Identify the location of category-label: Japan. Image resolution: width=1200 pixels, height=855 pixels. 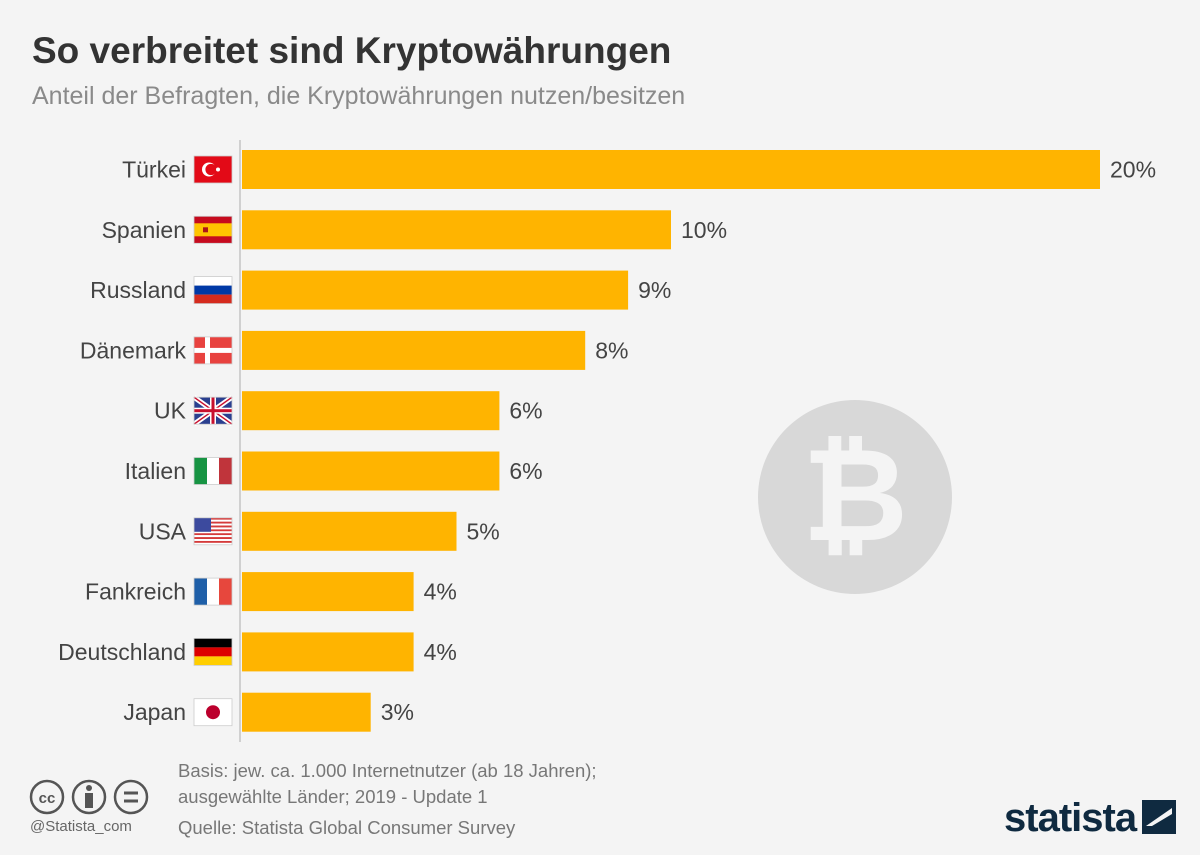
(154, 712).